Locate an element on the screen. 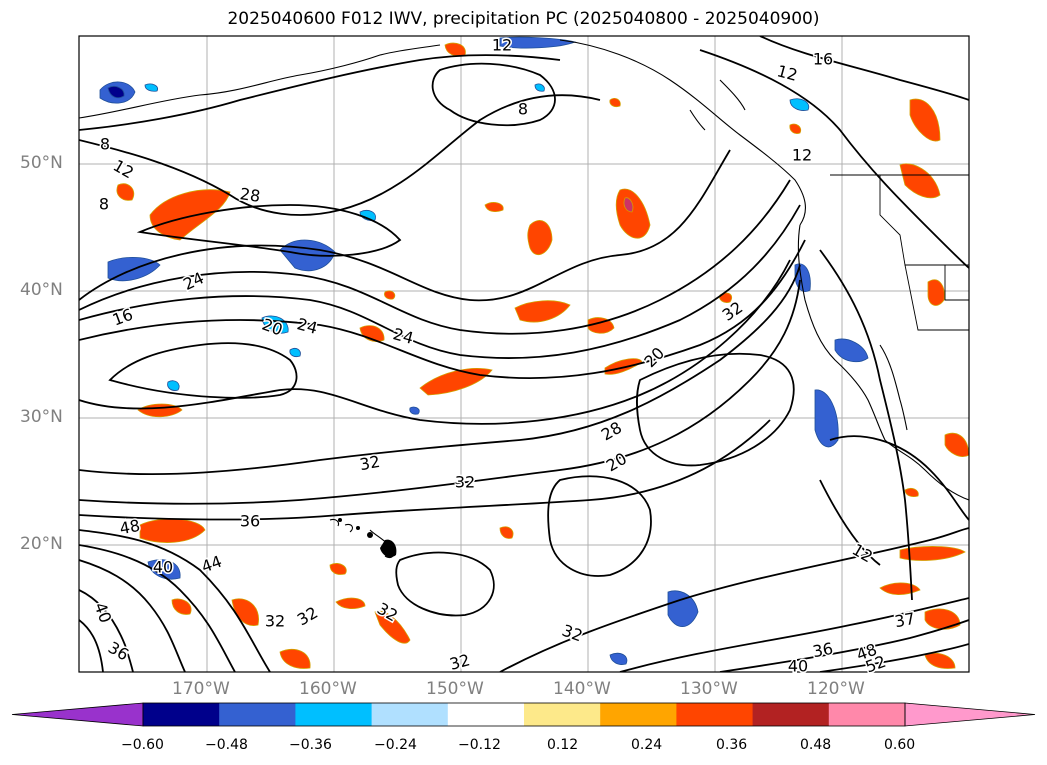 The width and height of the screenshot is (1047, 765). lon-label-140w: 140°W is located at coordinates (582, 689).